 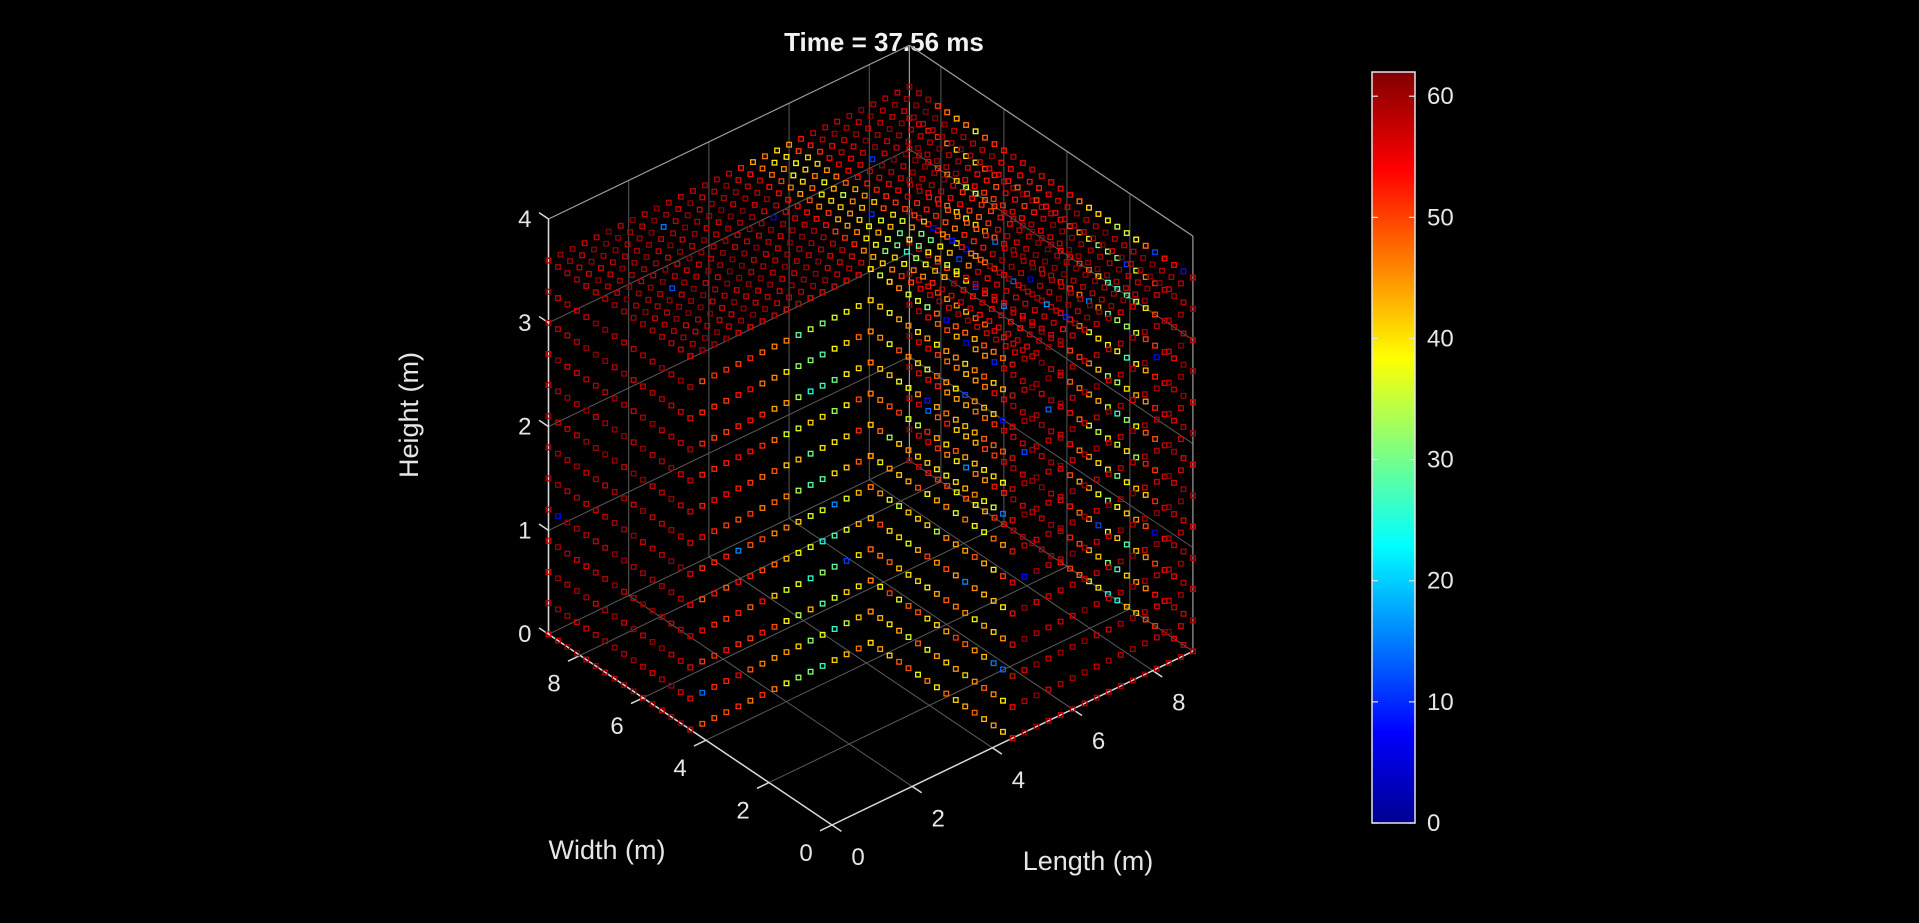 What do you see at coordinates (679, 768) in the screenshot?
I see `y-tick-label: 4` at bounding box center [679, 768].